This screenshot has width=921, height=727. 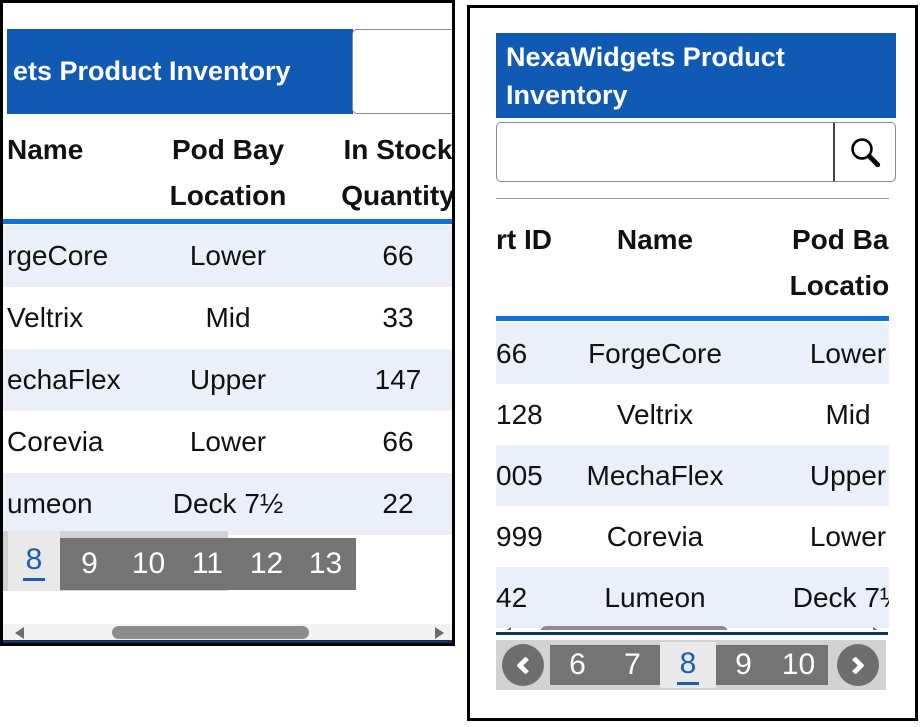 I want to click on chevron-right-icon, so click(x=855, y=665).